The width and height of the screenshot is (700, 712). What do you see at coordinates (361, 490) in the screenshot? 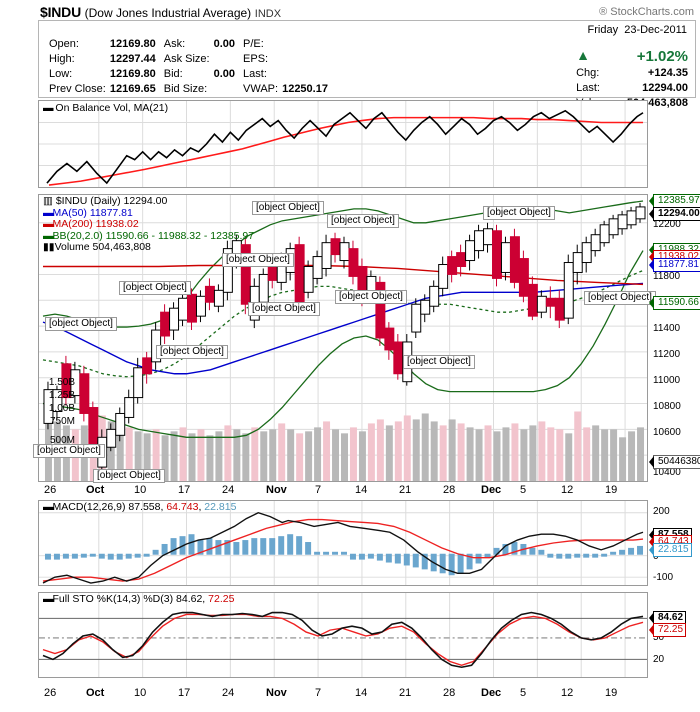
I see `x-tick: 14` at bounding box center [361, 490].